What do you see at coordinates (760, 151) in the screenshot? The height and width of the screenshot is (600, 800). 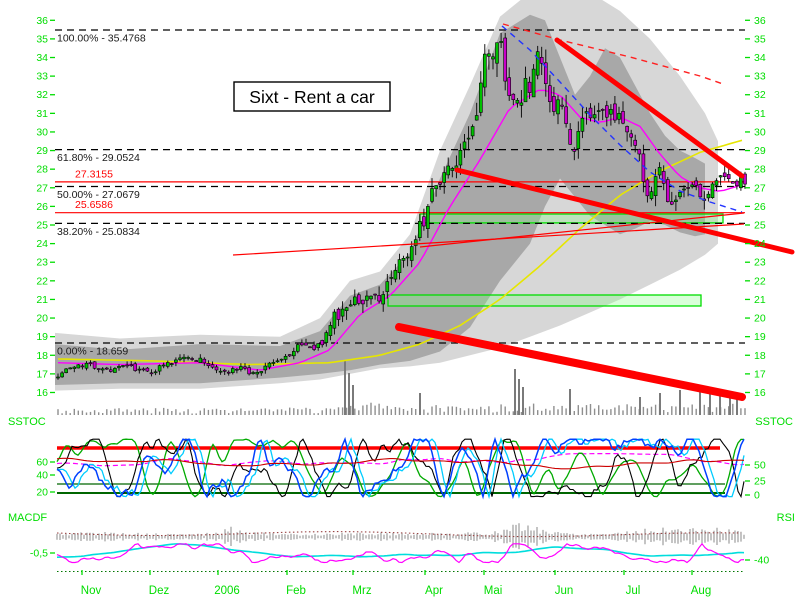 I see `price-axis-label-right: 29` at bounding box center [760, 151].